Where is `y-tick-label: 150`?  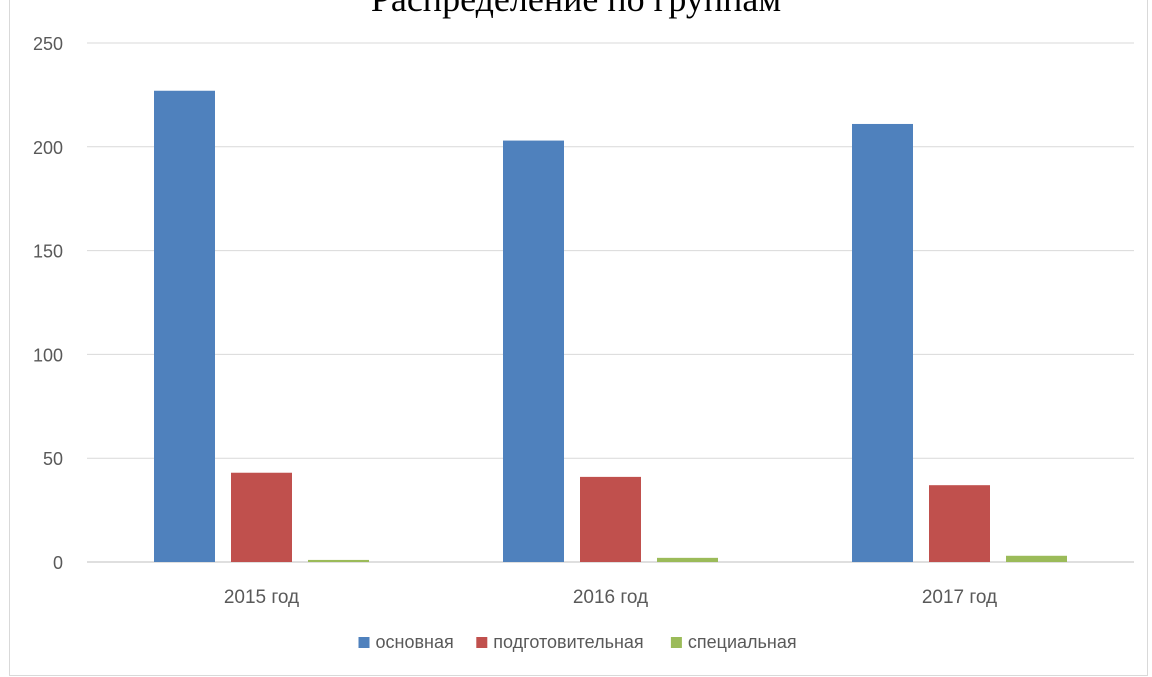 y-tick-label: 150 is located at coordinates (48, 252).